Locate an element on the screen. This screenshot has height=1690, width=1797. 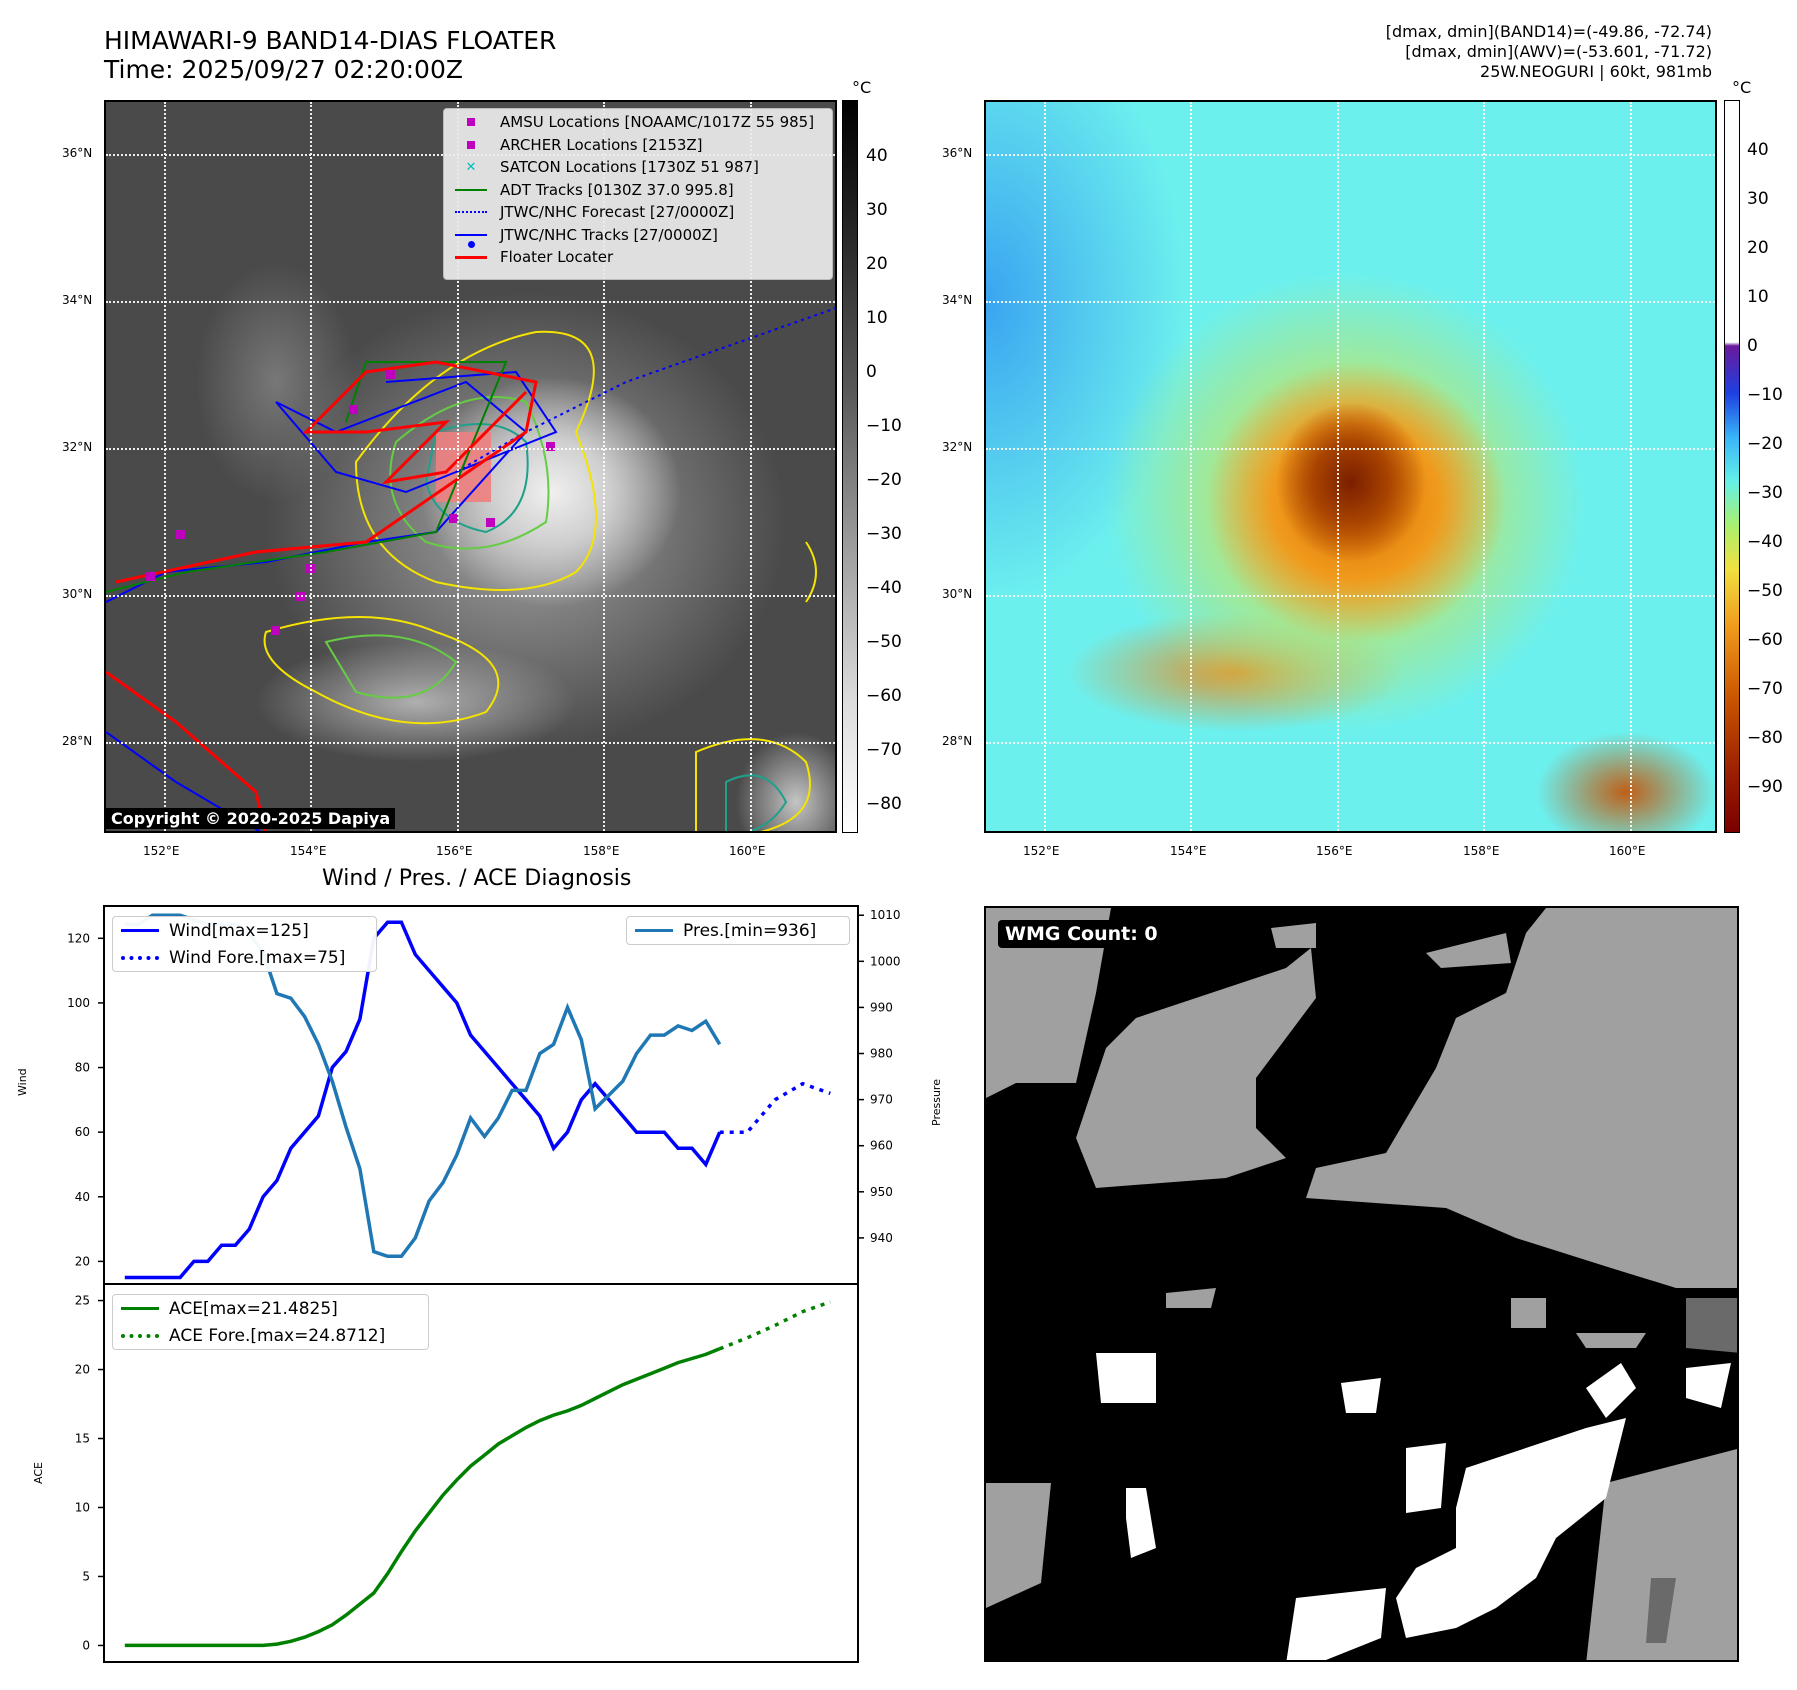
ace-svg: 25 20 15 10 5 0 is located at coordinates (467, 1473).